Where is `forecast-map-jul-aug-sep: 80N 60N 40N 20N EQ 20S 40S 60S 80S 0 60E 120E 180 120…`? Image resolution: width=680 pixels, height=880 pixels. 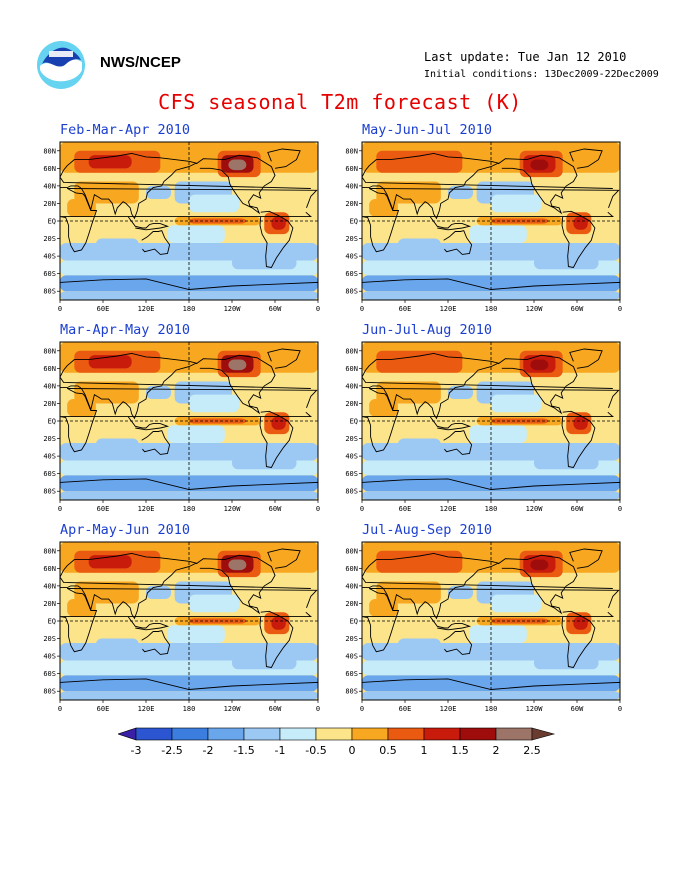 forecast-map-jul-aug-sep: 80N 60N 40N 20N EQ 20S 40S 60S 80S 0 60E 120E 180 120… is located at coordinates (483, 627).